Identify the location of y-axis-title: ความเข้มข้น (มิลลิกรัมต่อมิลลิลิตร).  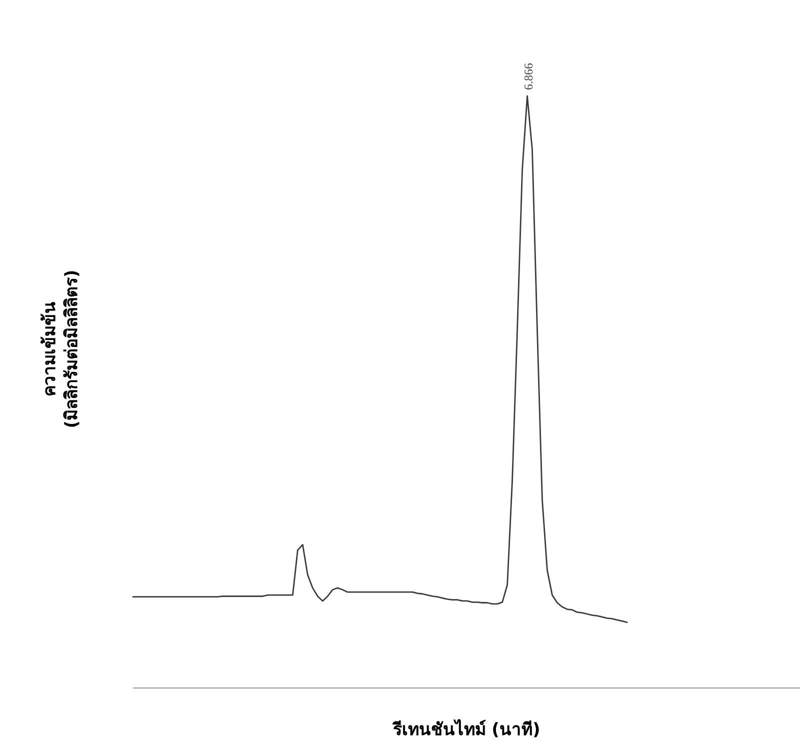
(61, 349).